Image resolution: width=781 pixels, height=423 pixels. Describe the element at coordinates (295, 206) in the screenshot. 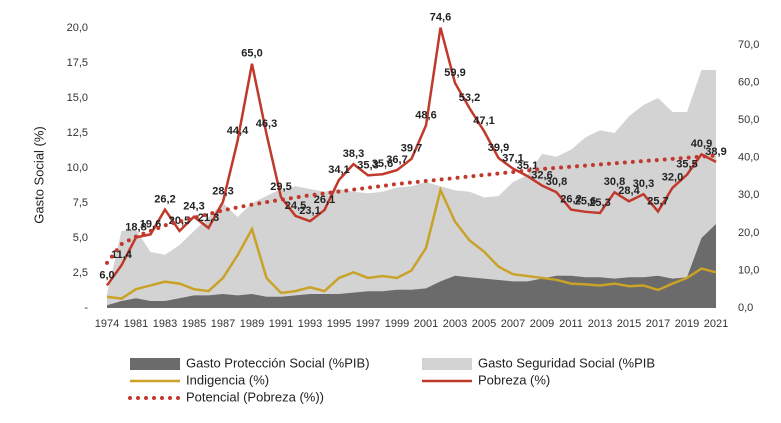

I see `data-label: 24,5` at that location.